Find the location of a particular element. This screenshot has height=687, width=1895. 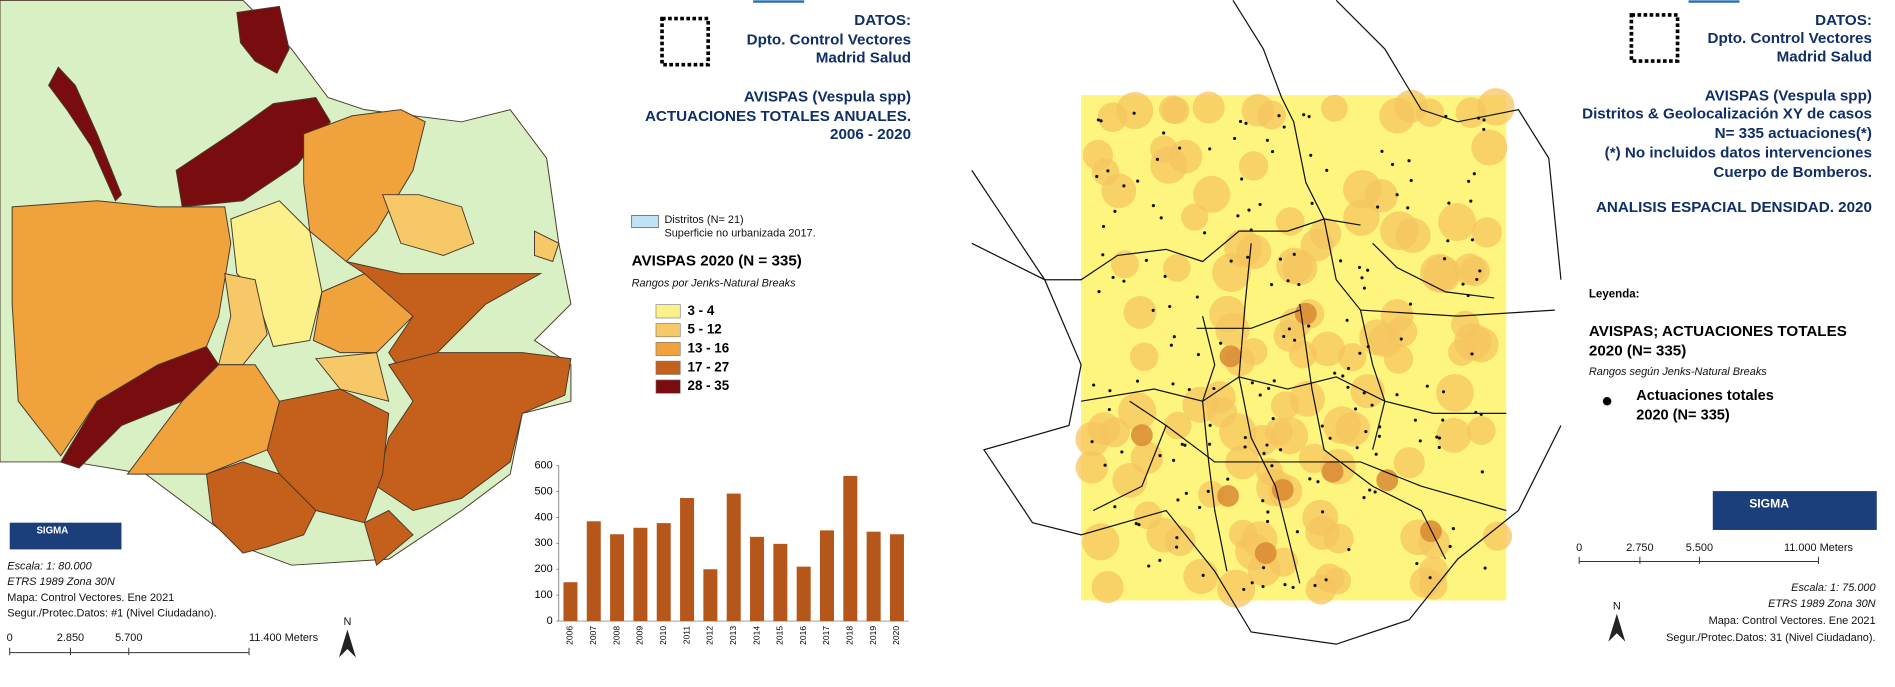

legend-label: 28 - 35 is located at coordinates (709, 385).